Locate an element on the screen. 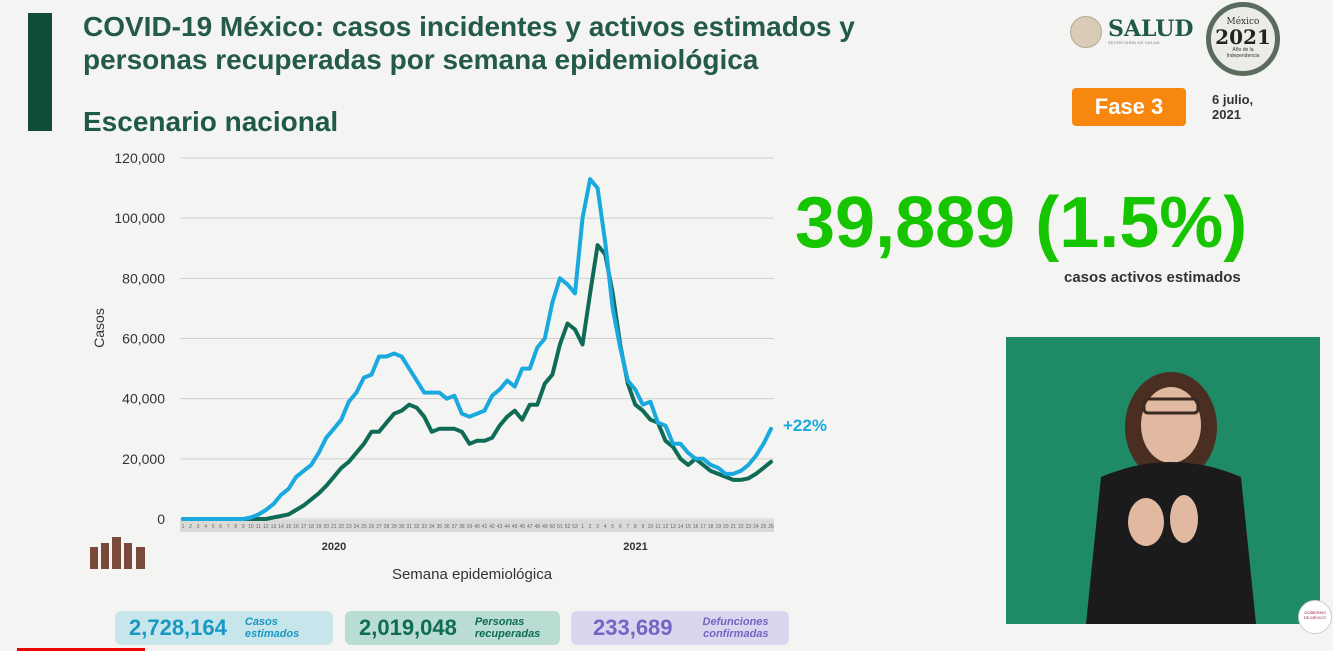 The height and width of the screenshot is (651, 1333). stat-label-line-1: Defunciones is located at coordinates (735, 622).